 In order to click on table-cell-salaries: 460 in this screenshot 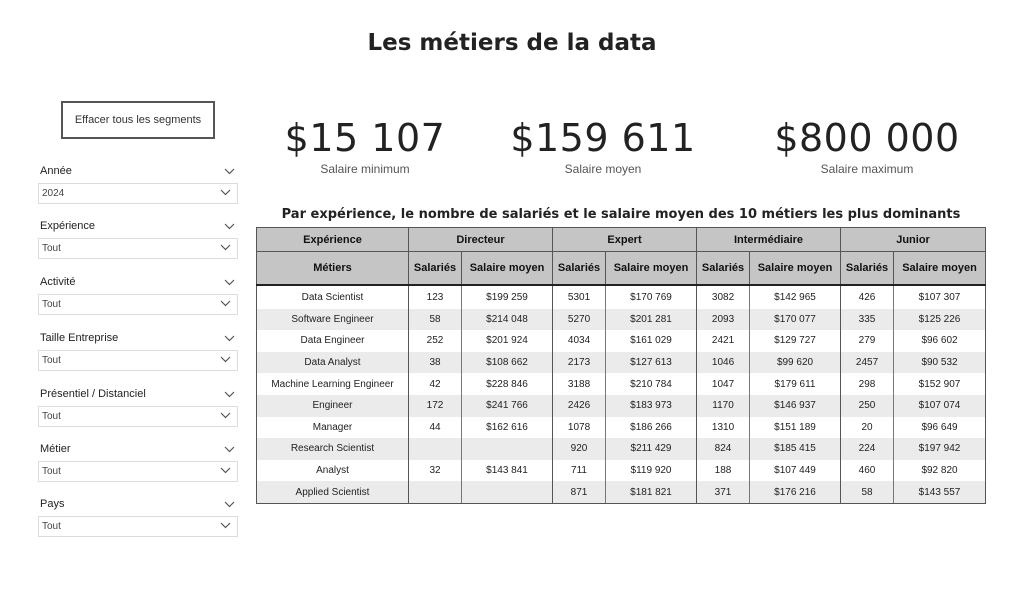, I will do `click(867, 470)`.